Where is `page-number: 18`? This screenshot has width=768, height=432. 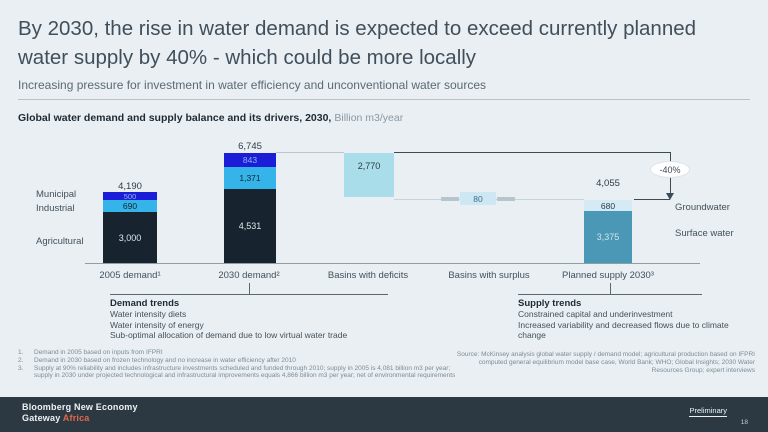 page-number: 18 is located at coordinates (744, 422).